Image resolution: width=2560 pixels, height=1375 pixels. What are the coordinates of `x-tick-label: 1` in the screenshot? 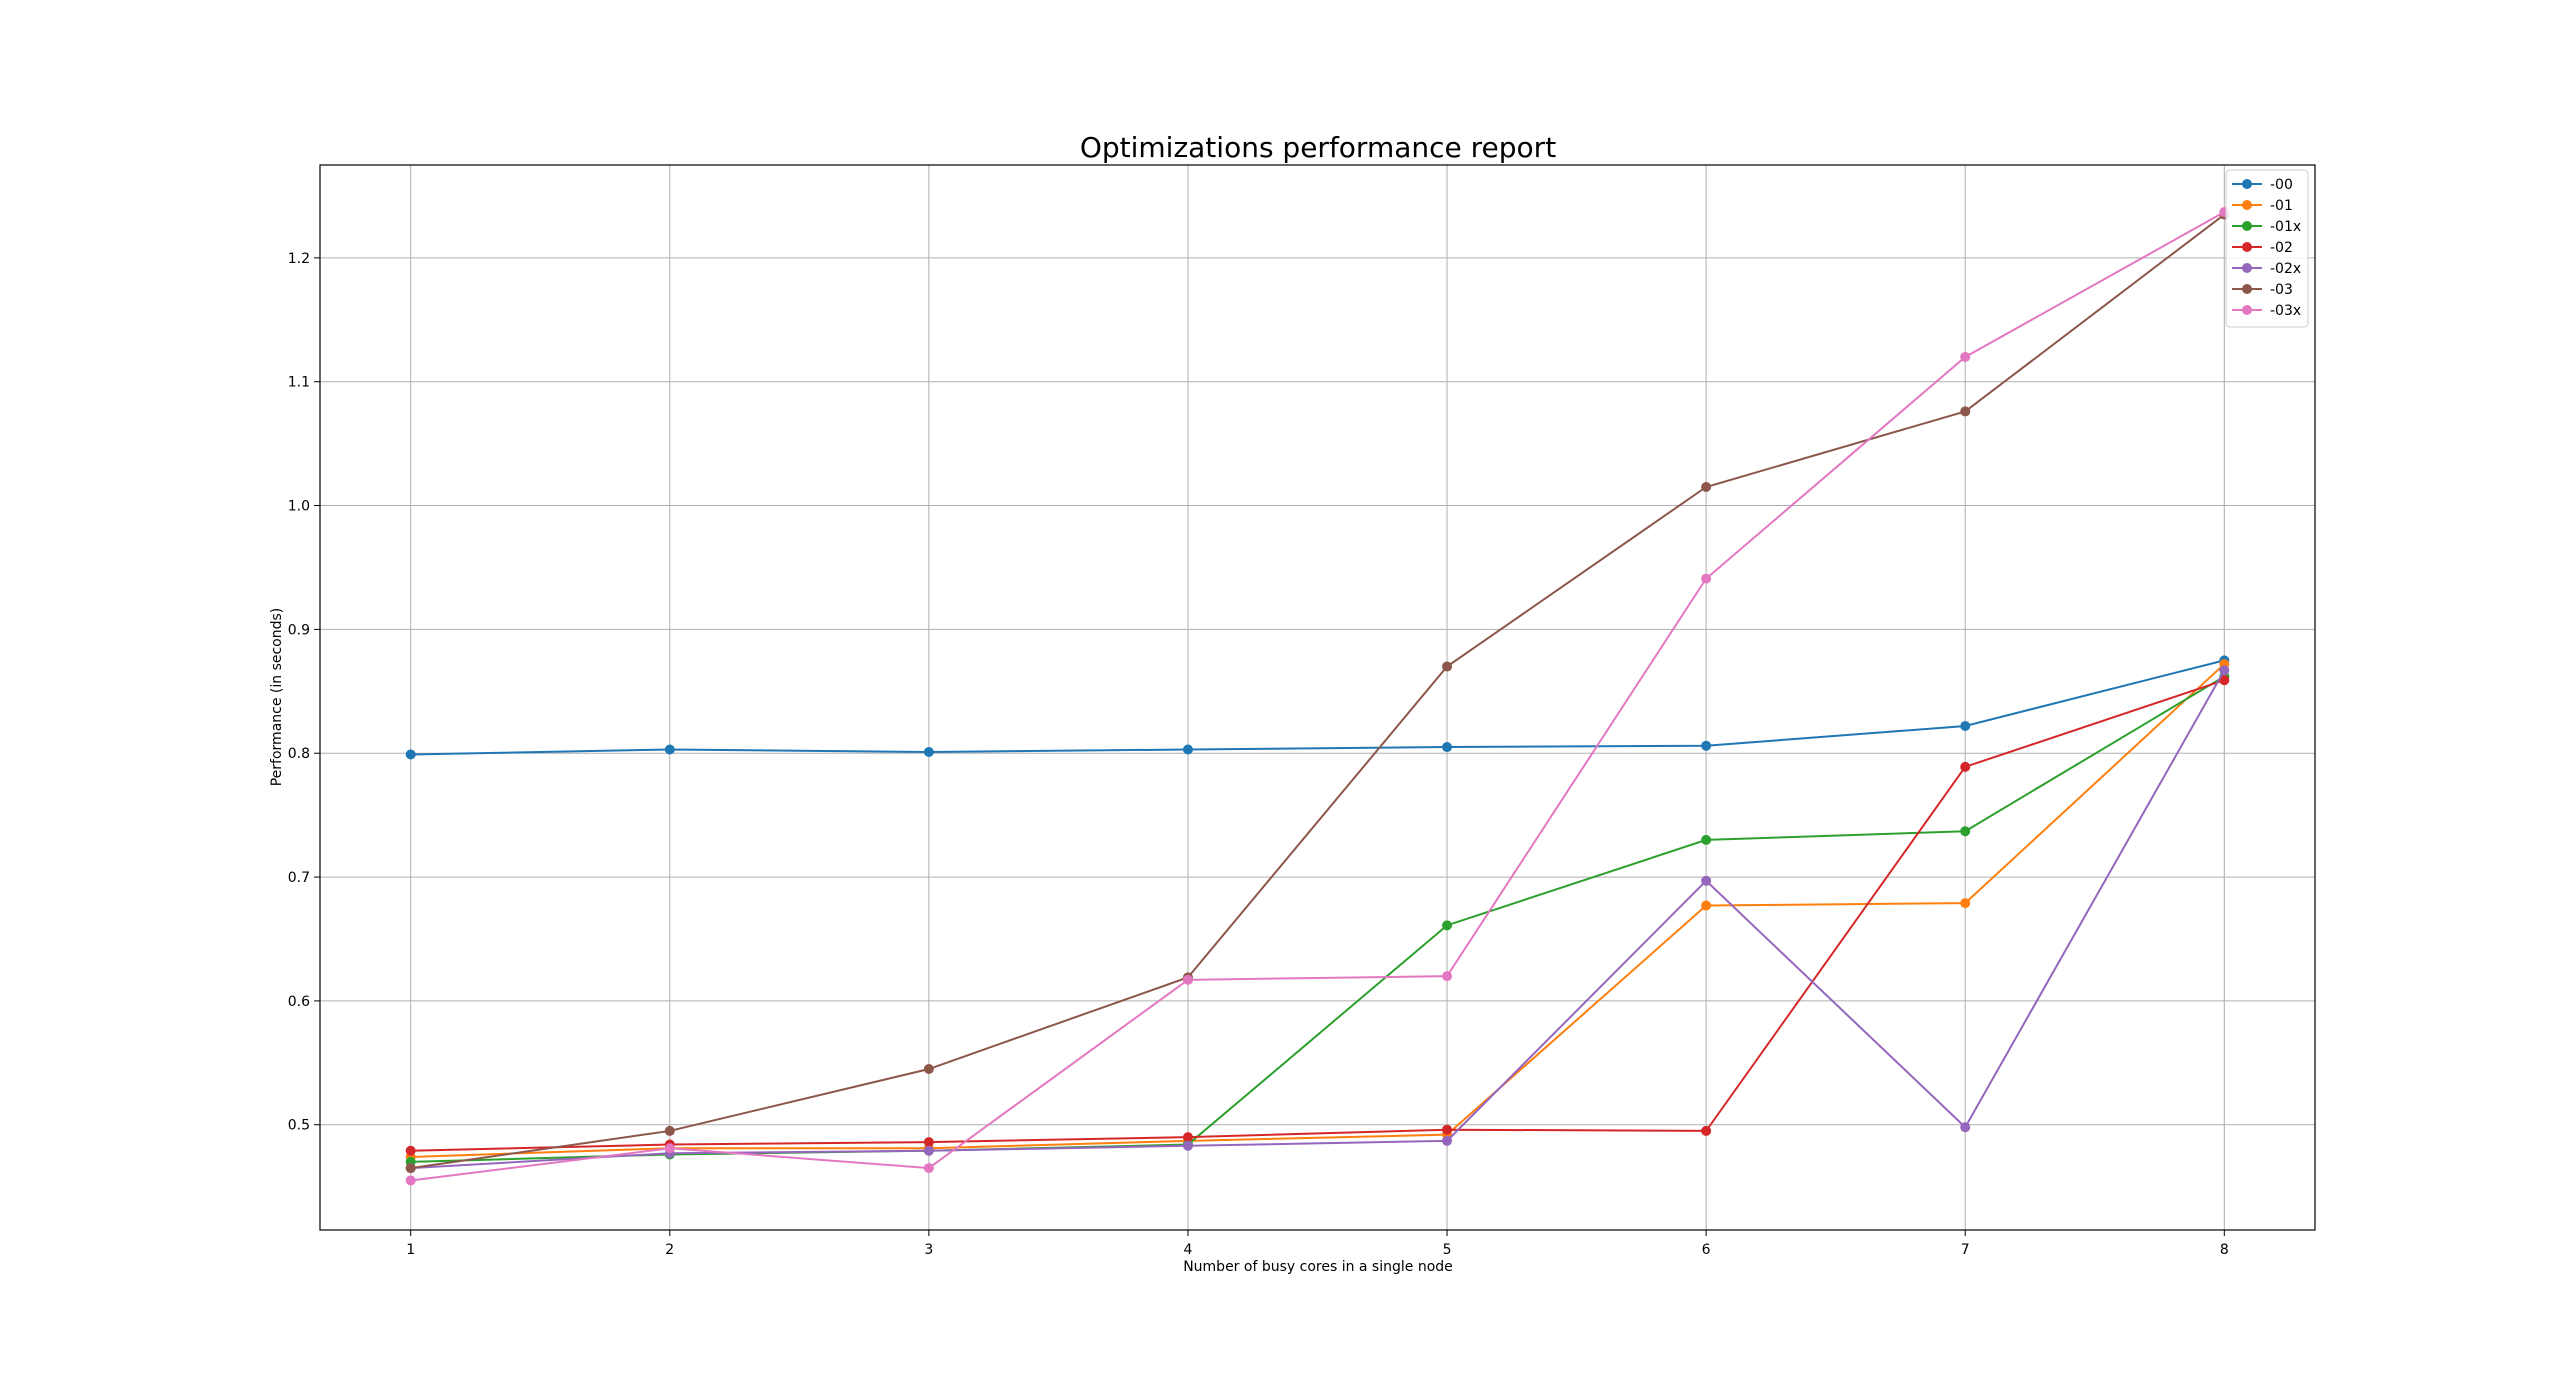 It's located at (410, 1250).